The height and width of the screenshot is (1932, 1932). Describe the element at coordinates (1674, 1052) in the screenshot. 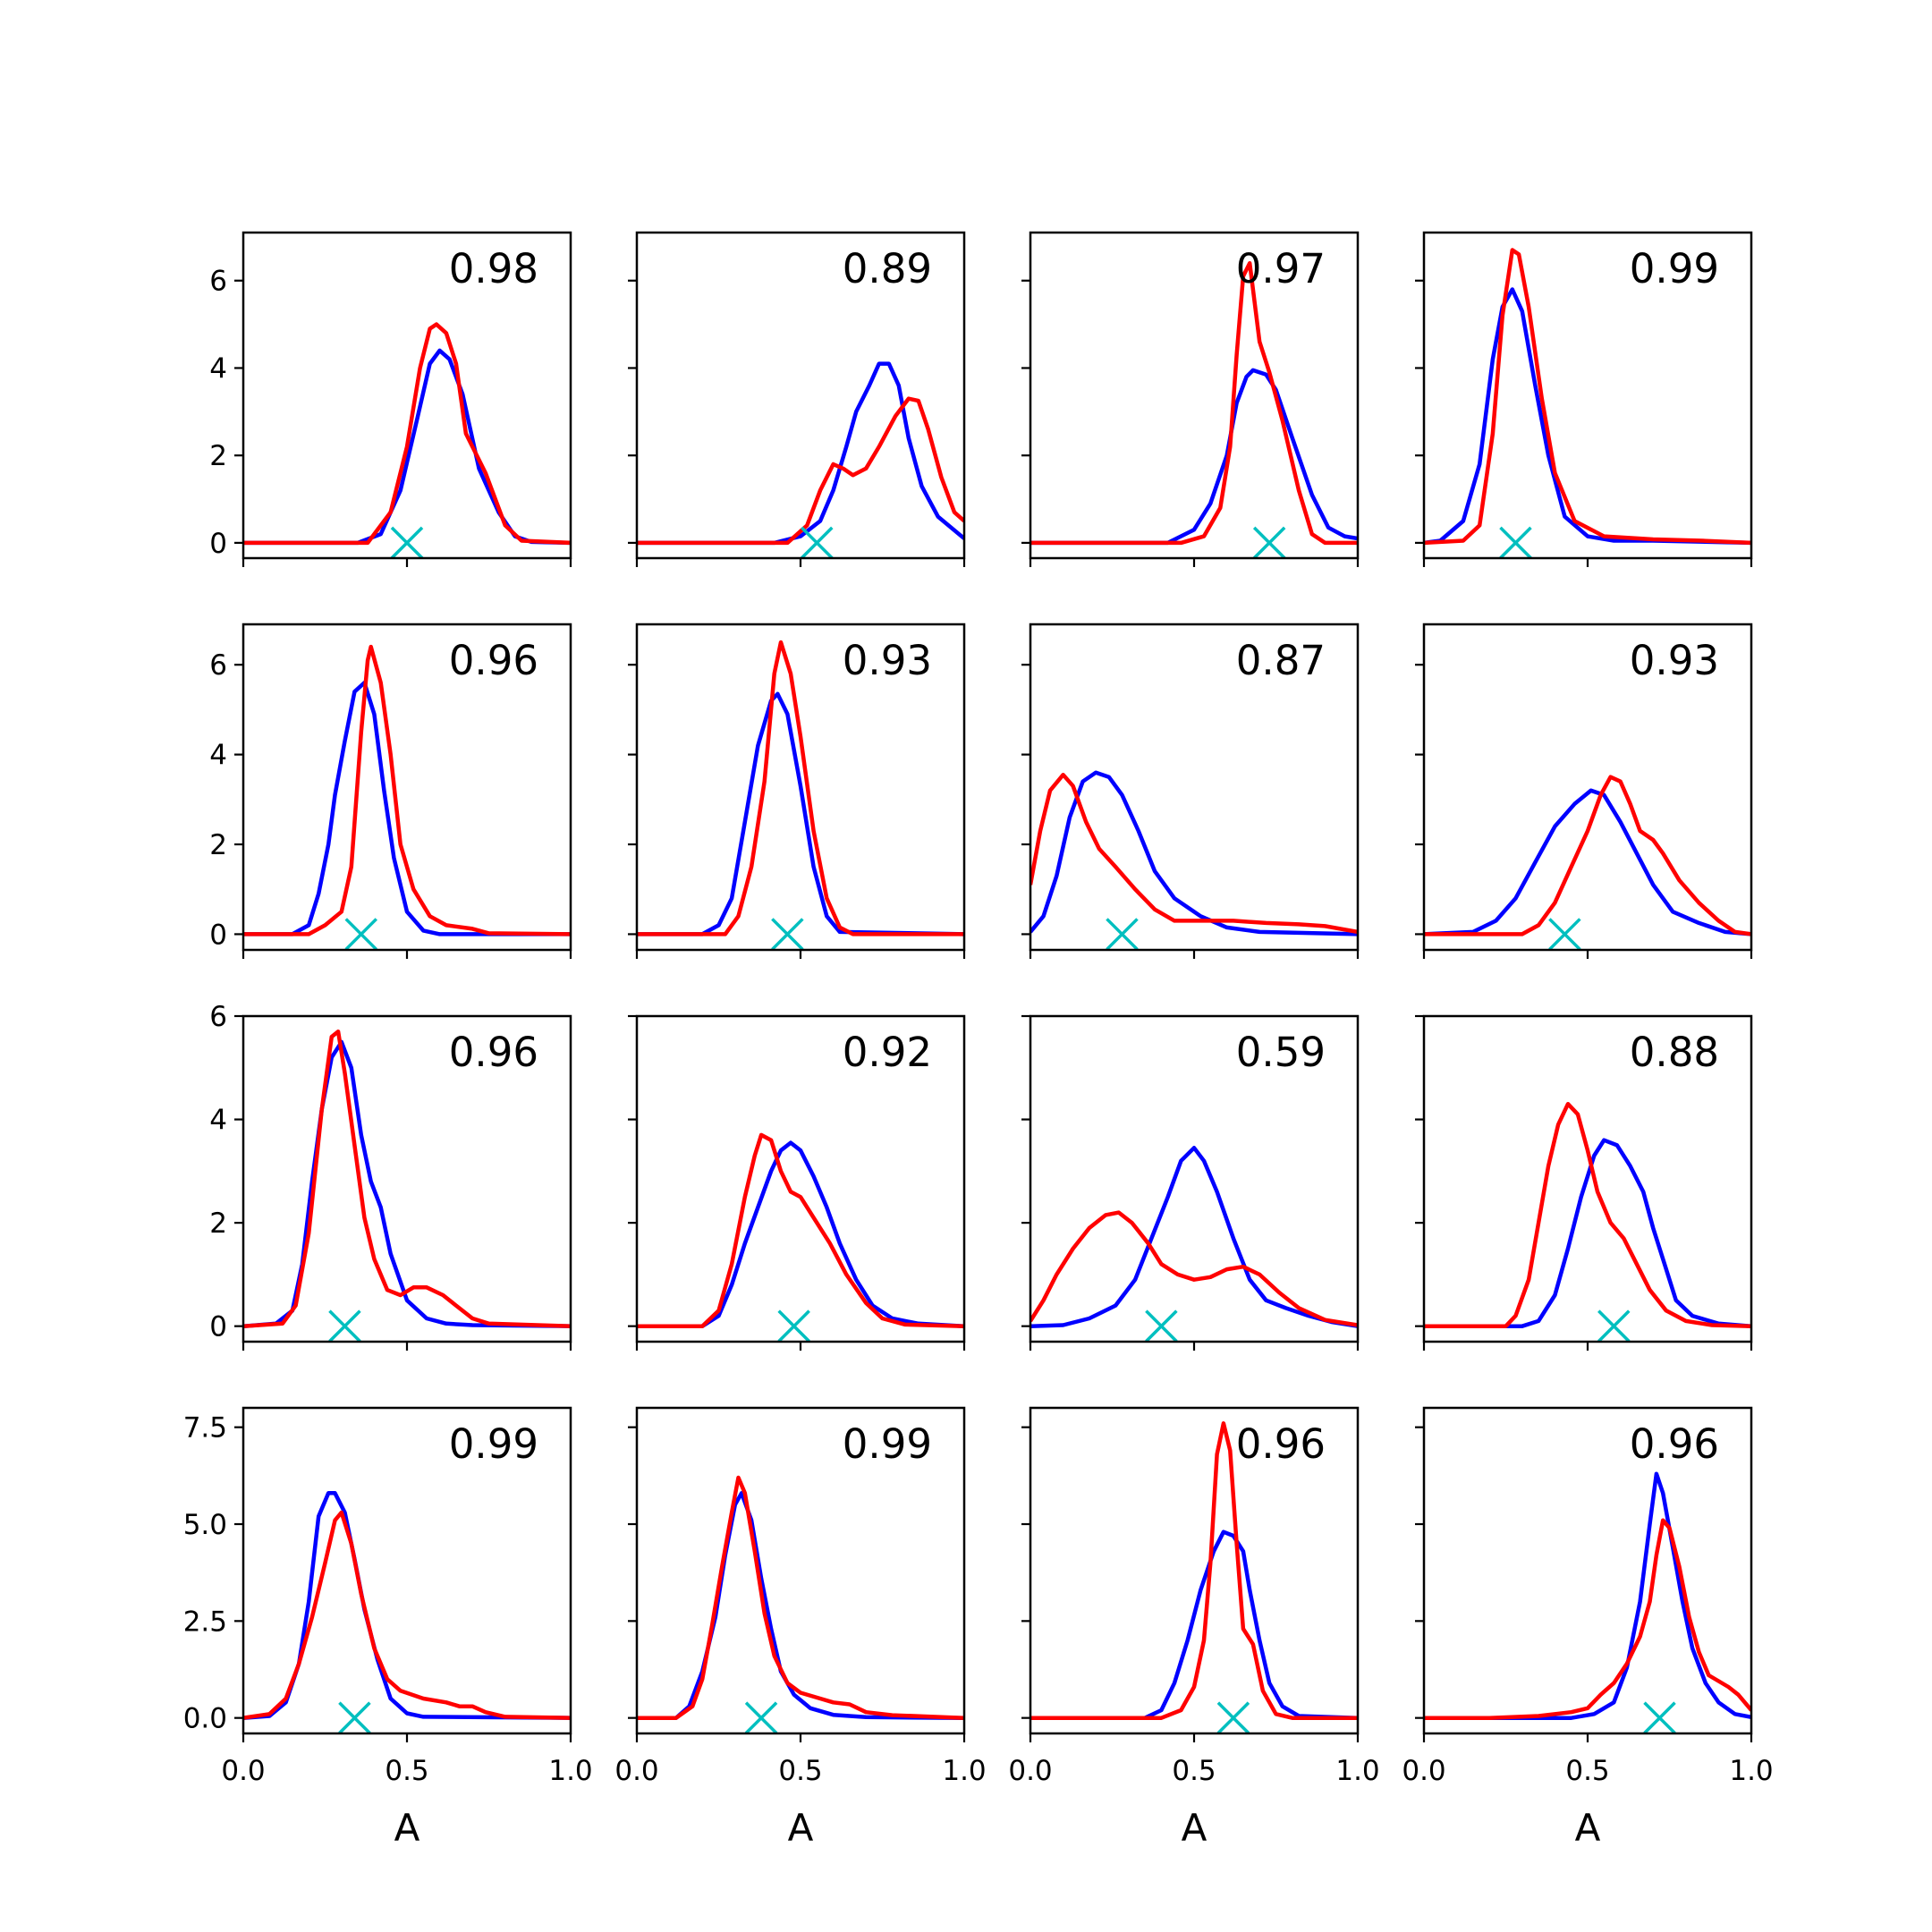

I see `panel-annotation: 0.88` at that location.